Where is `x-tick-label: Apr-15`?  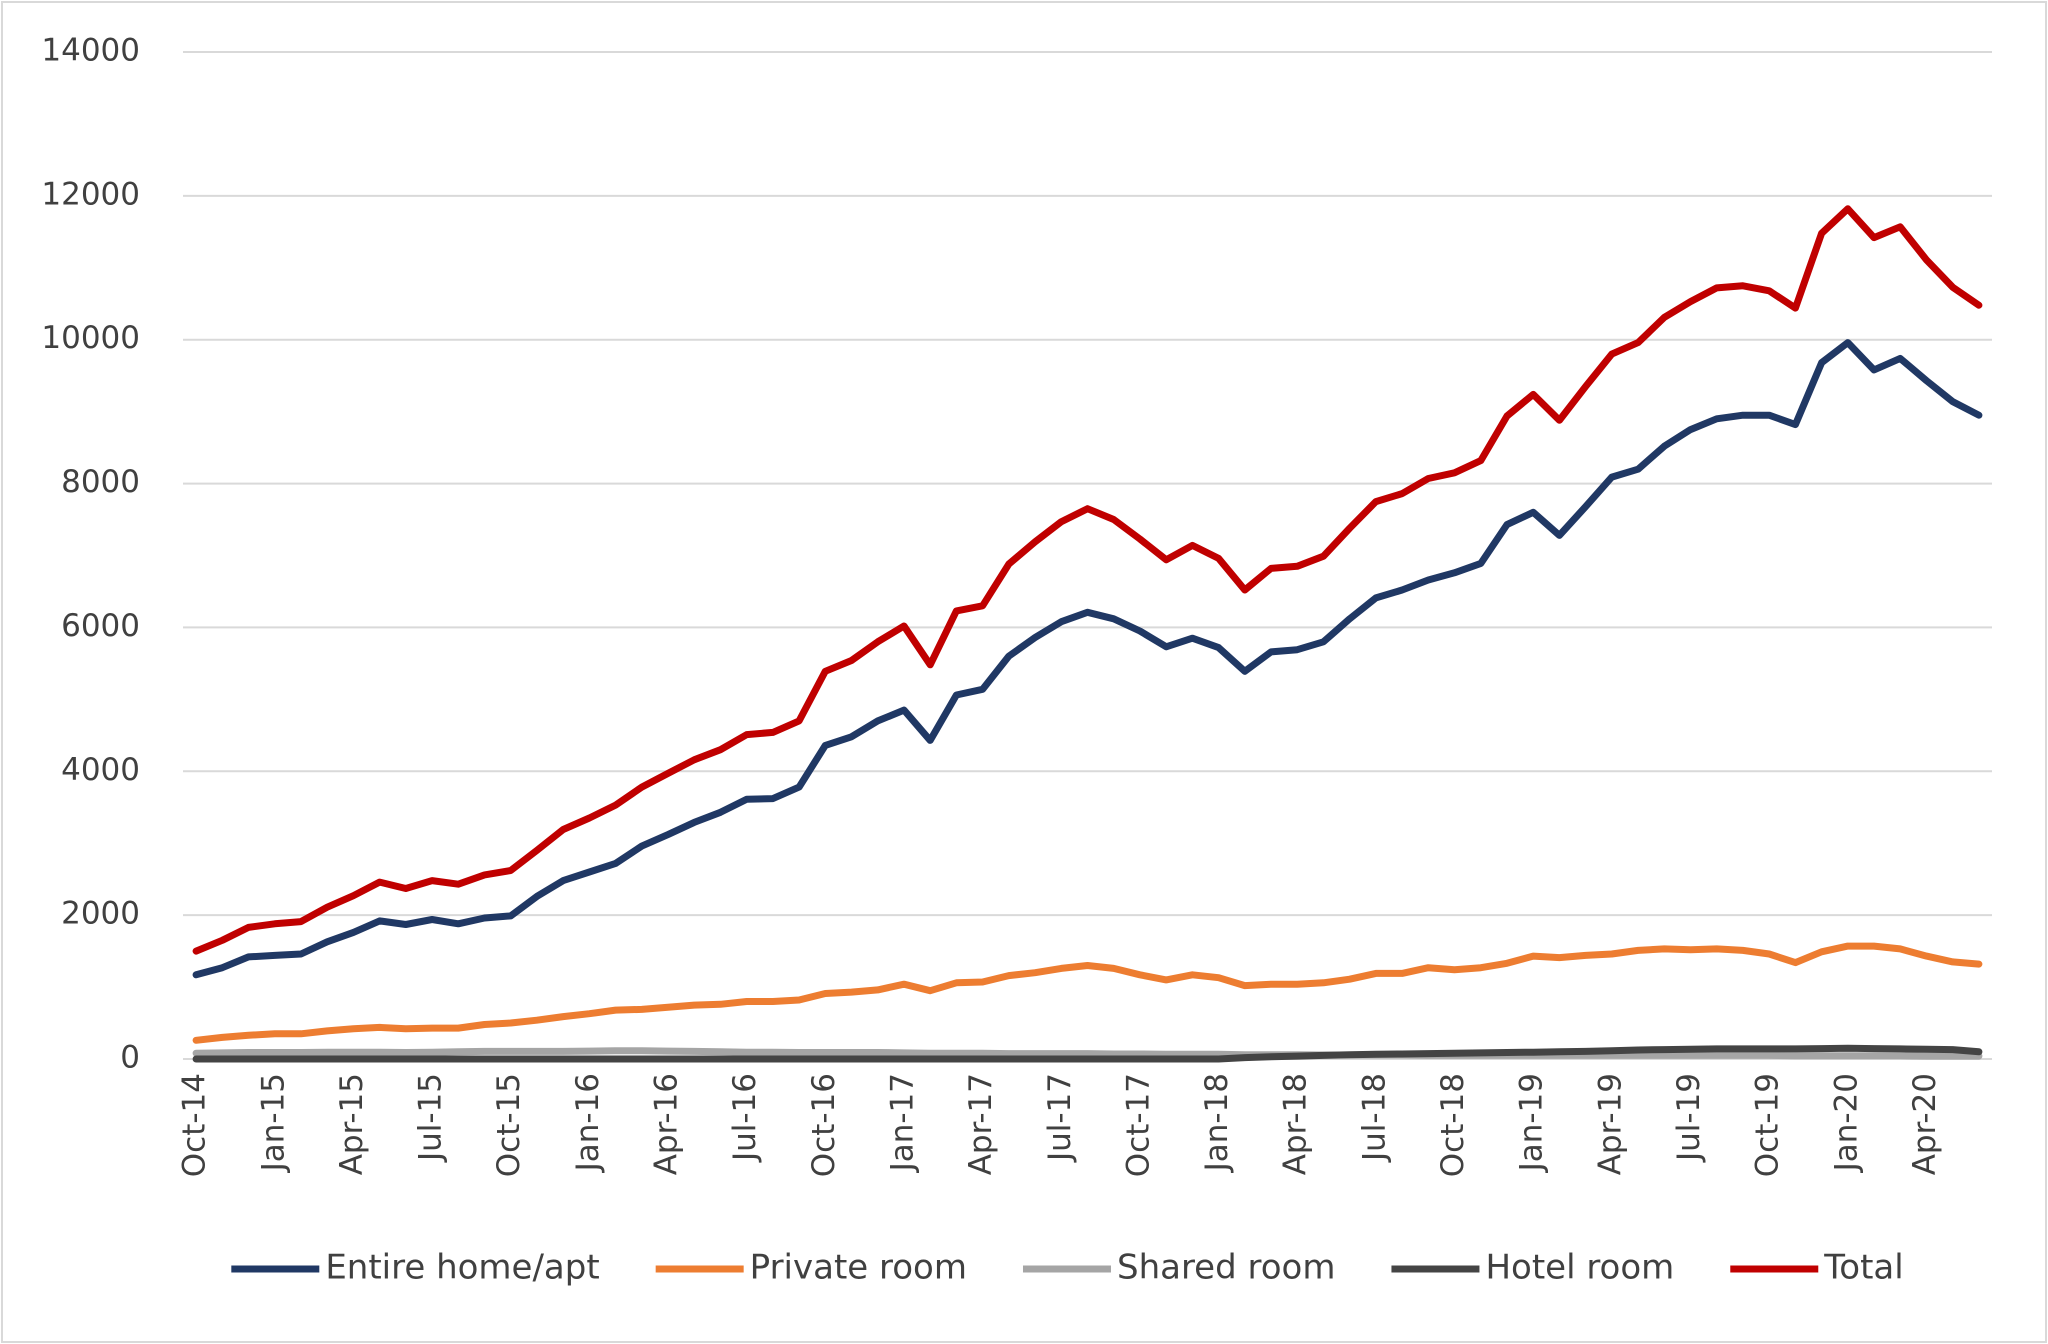
x-tick-label: Apr-15 is located at coordinates (352, 1124).